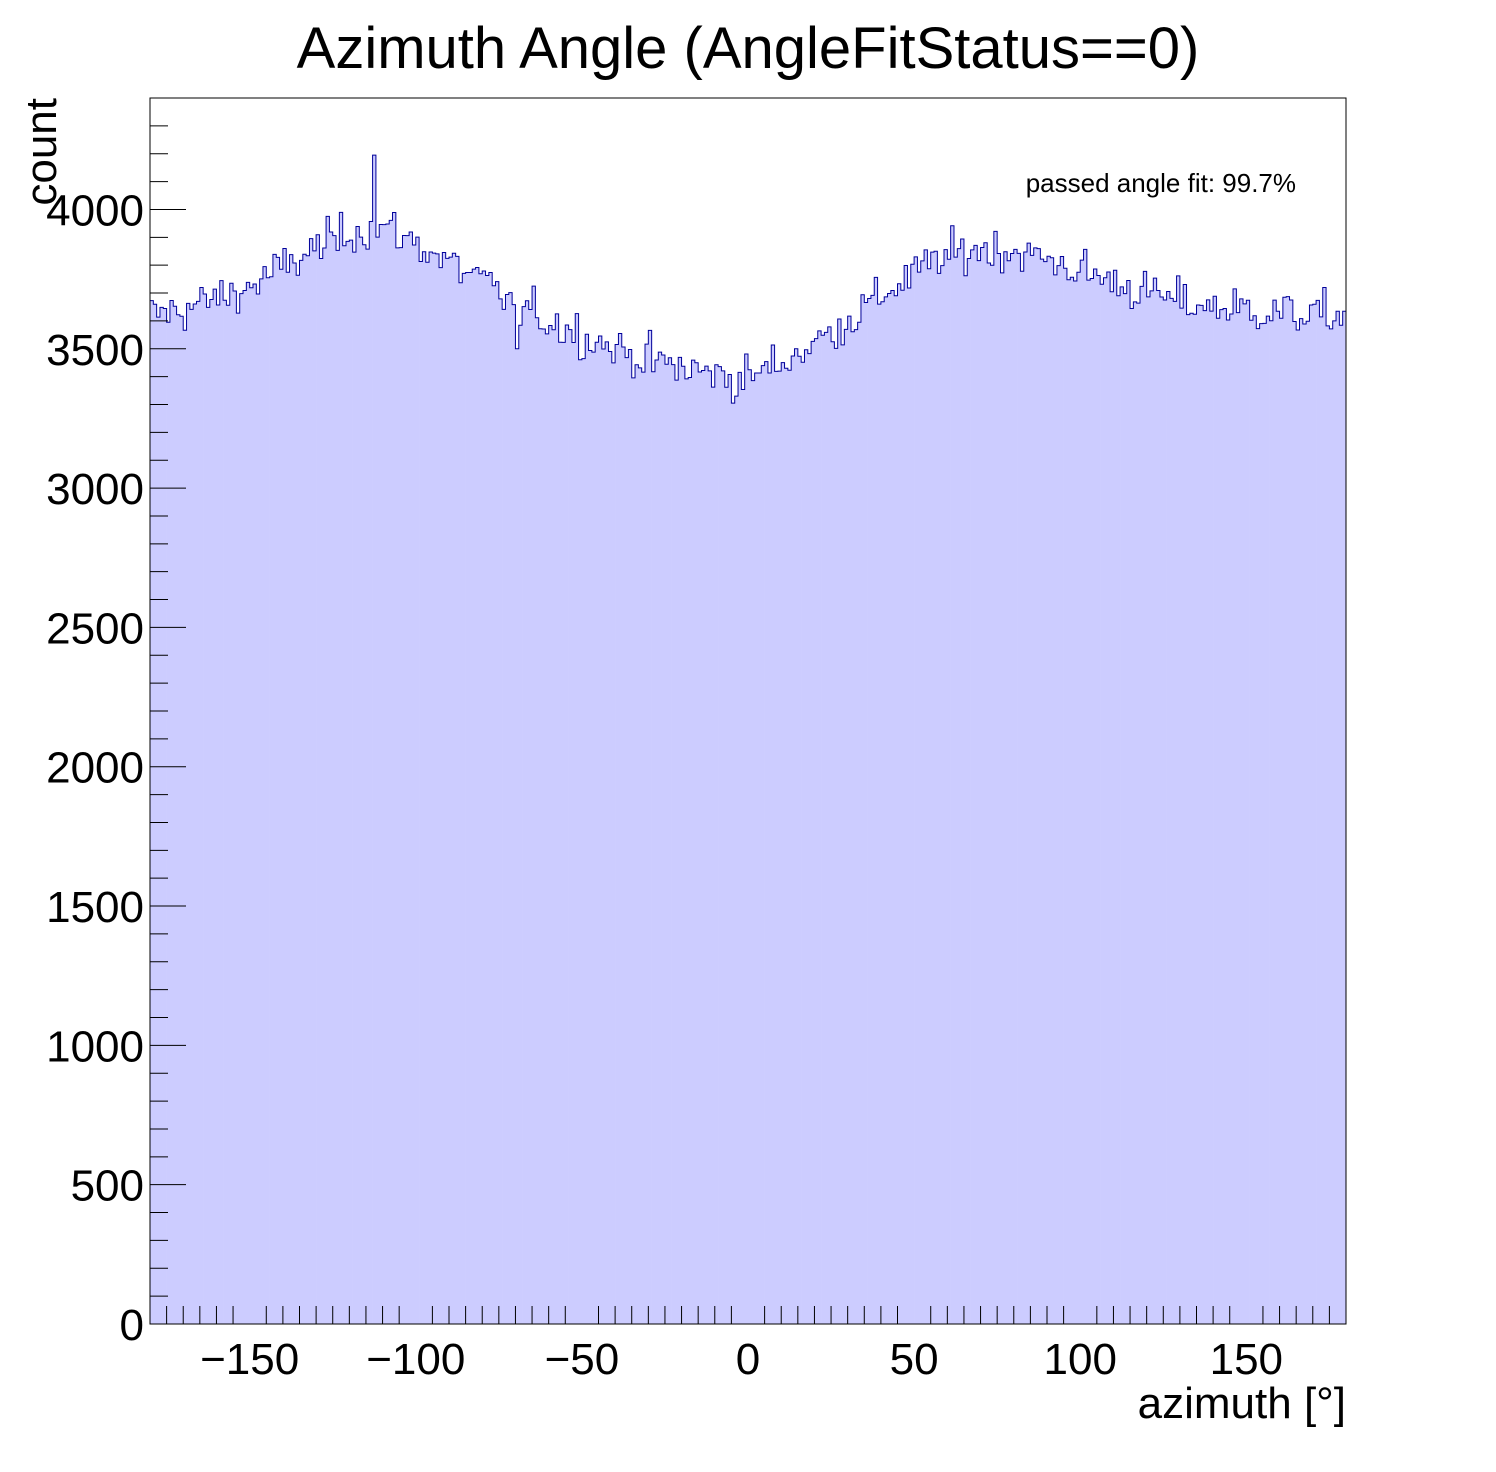  Describe the element at coordinates (132, 1325) in the screenshot. I see `y-tick-label: 0` at that location.